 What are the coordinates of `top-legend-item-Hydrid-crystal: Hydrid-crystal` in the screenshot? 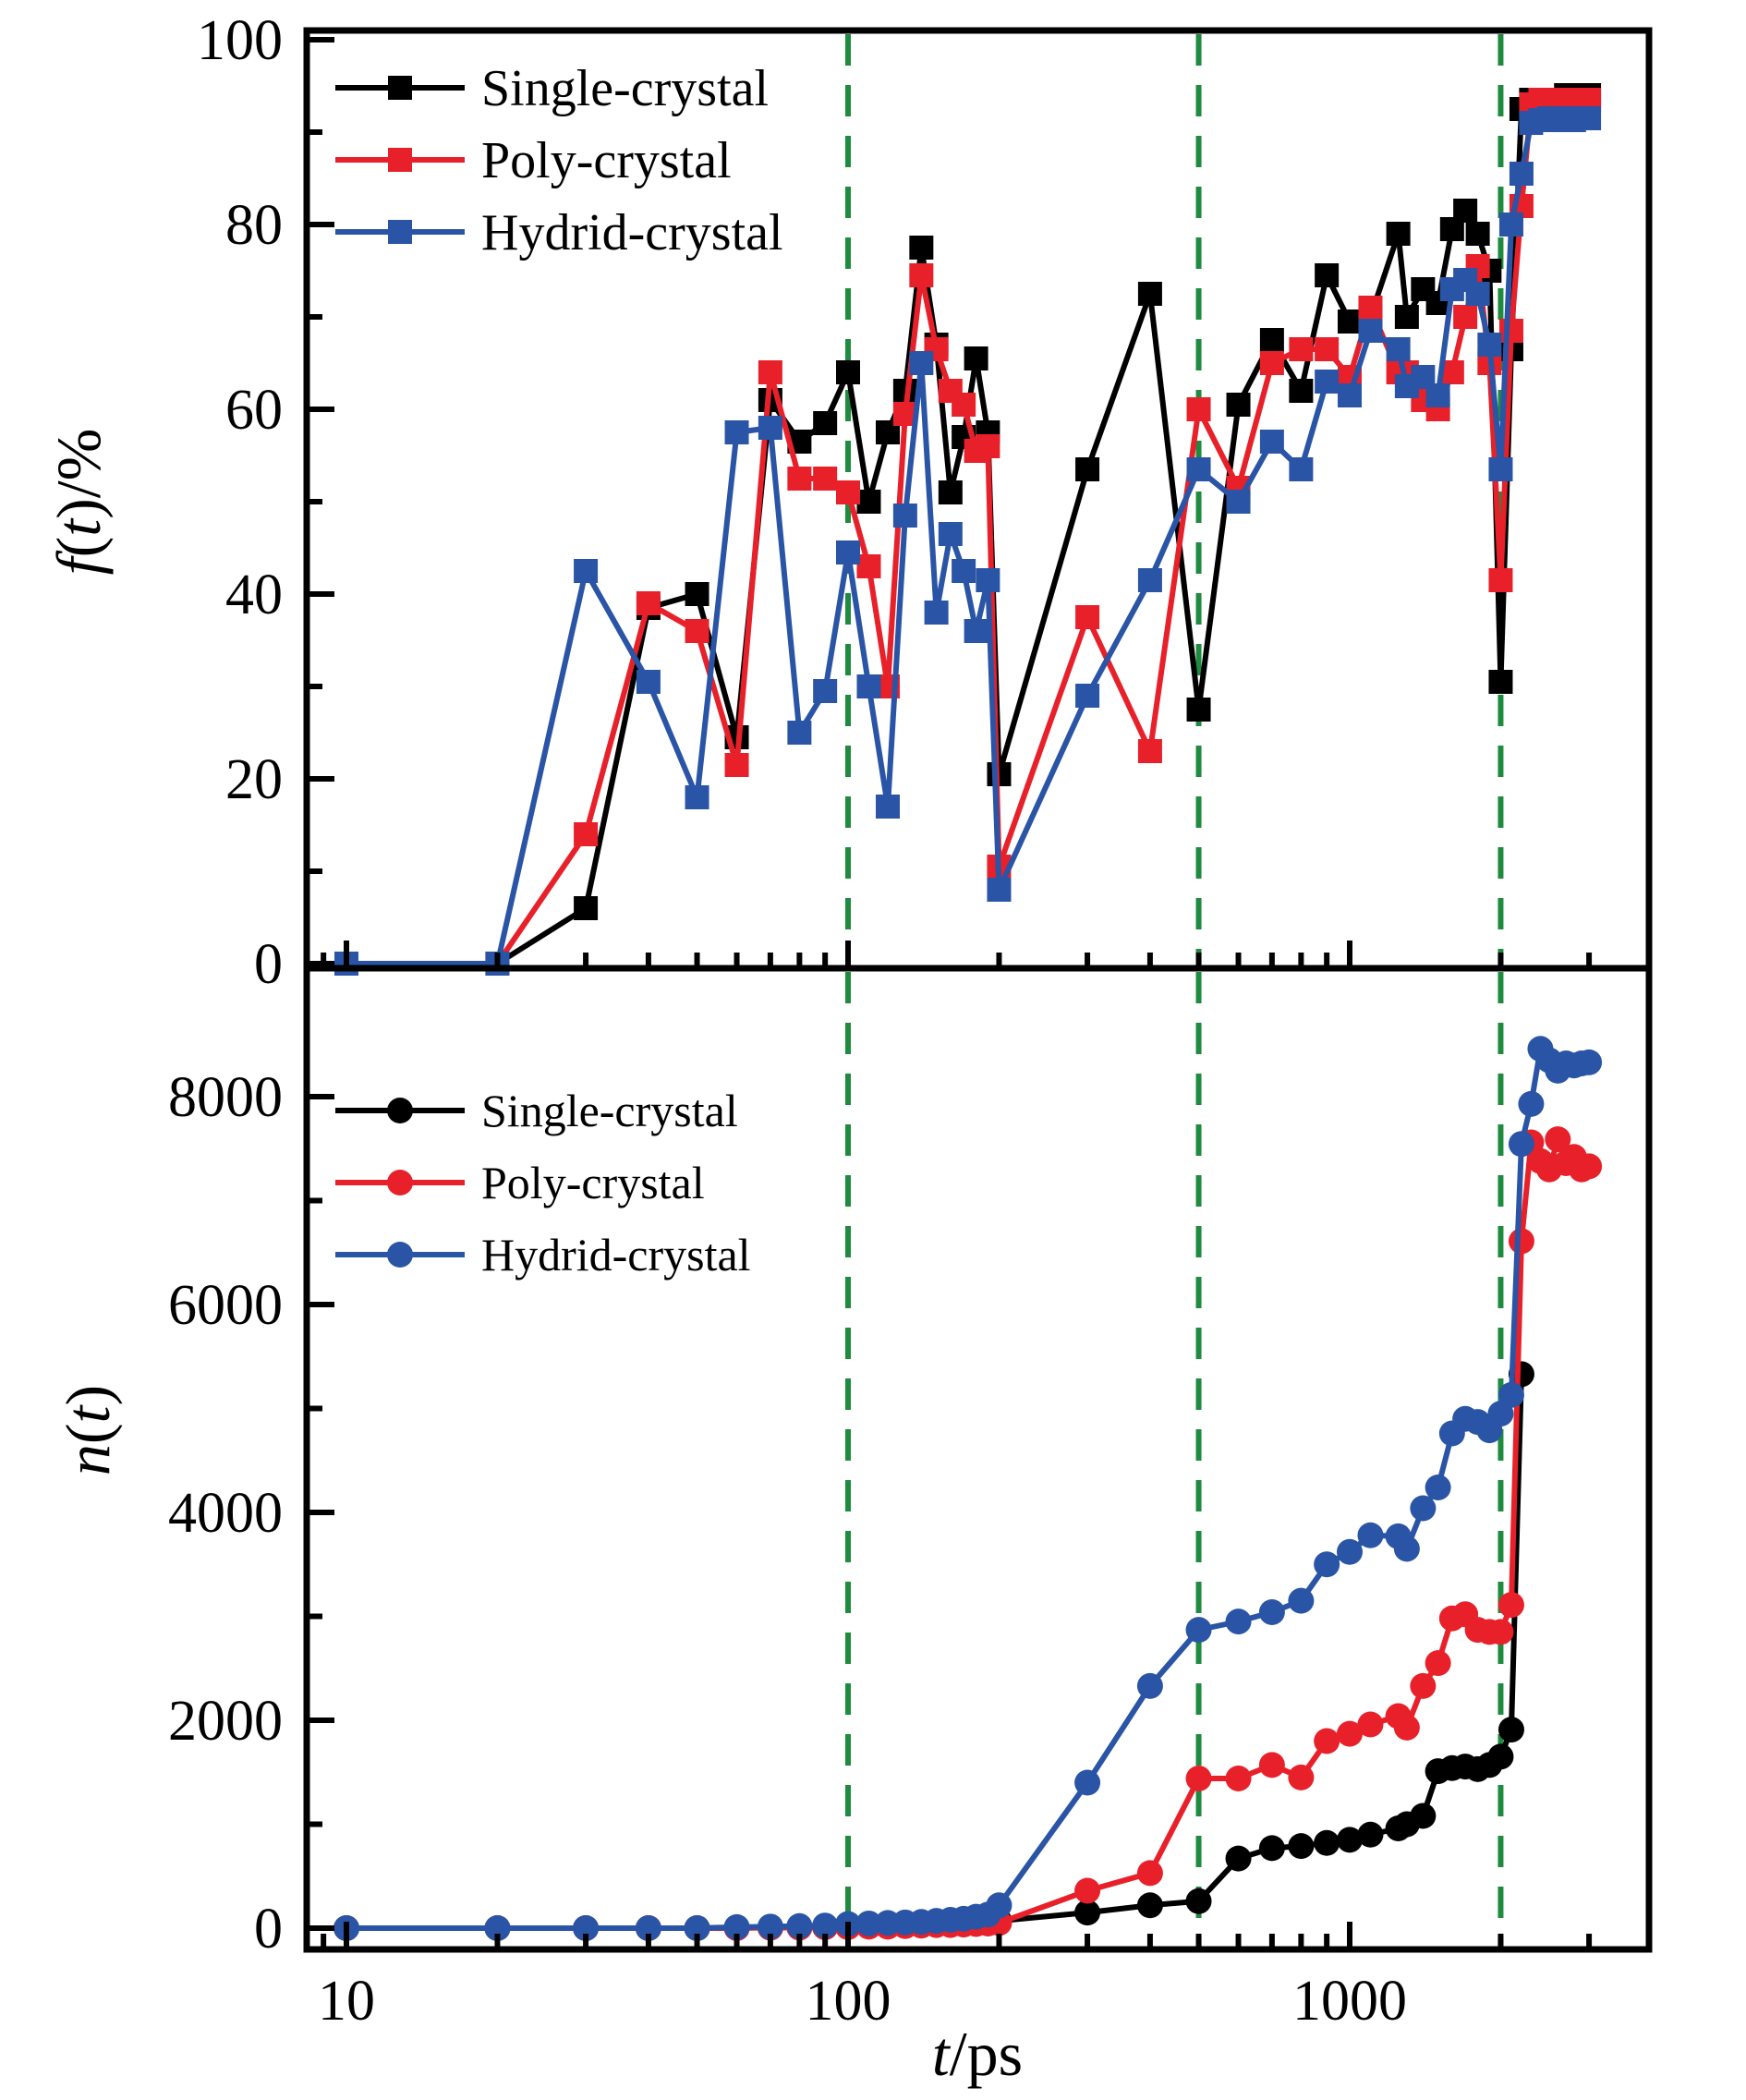 It's located at (559, 233).